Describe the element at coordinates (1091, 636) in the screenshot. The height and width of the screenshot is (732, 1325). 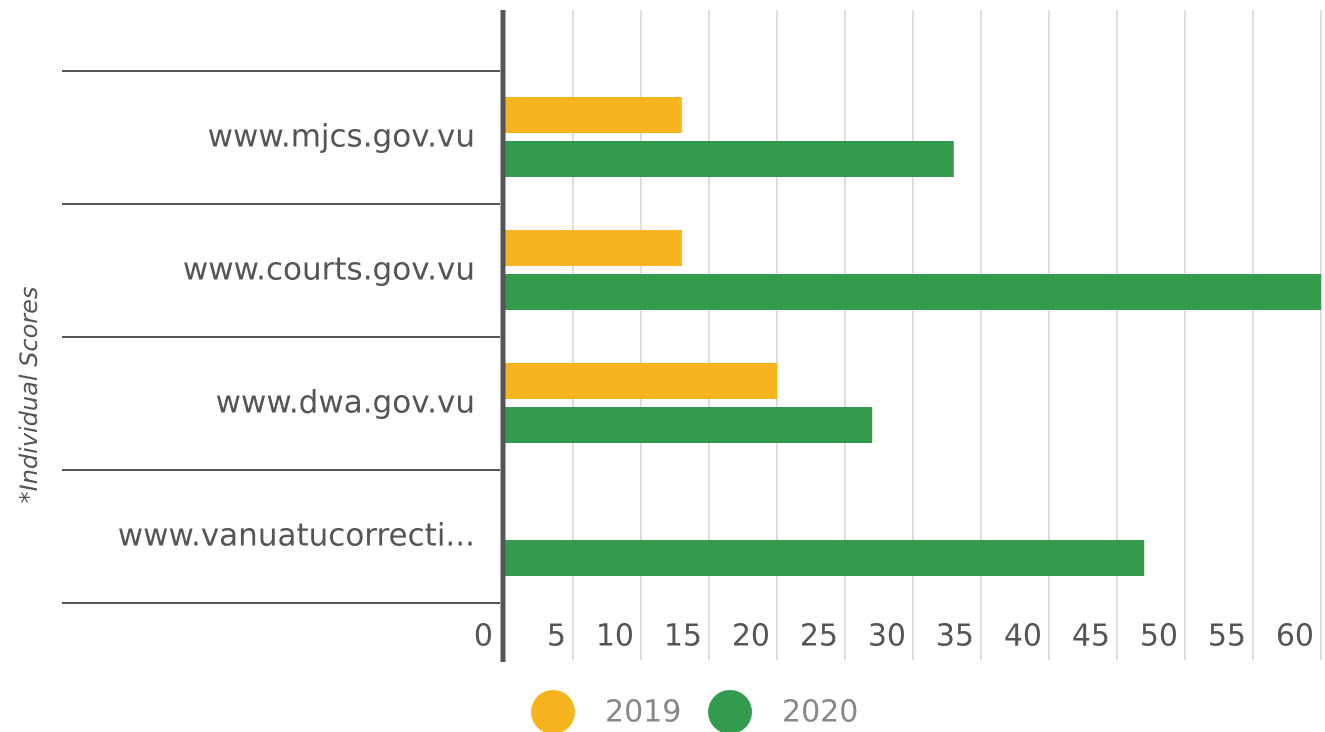
I see `x-tick-label: 45` at that location.